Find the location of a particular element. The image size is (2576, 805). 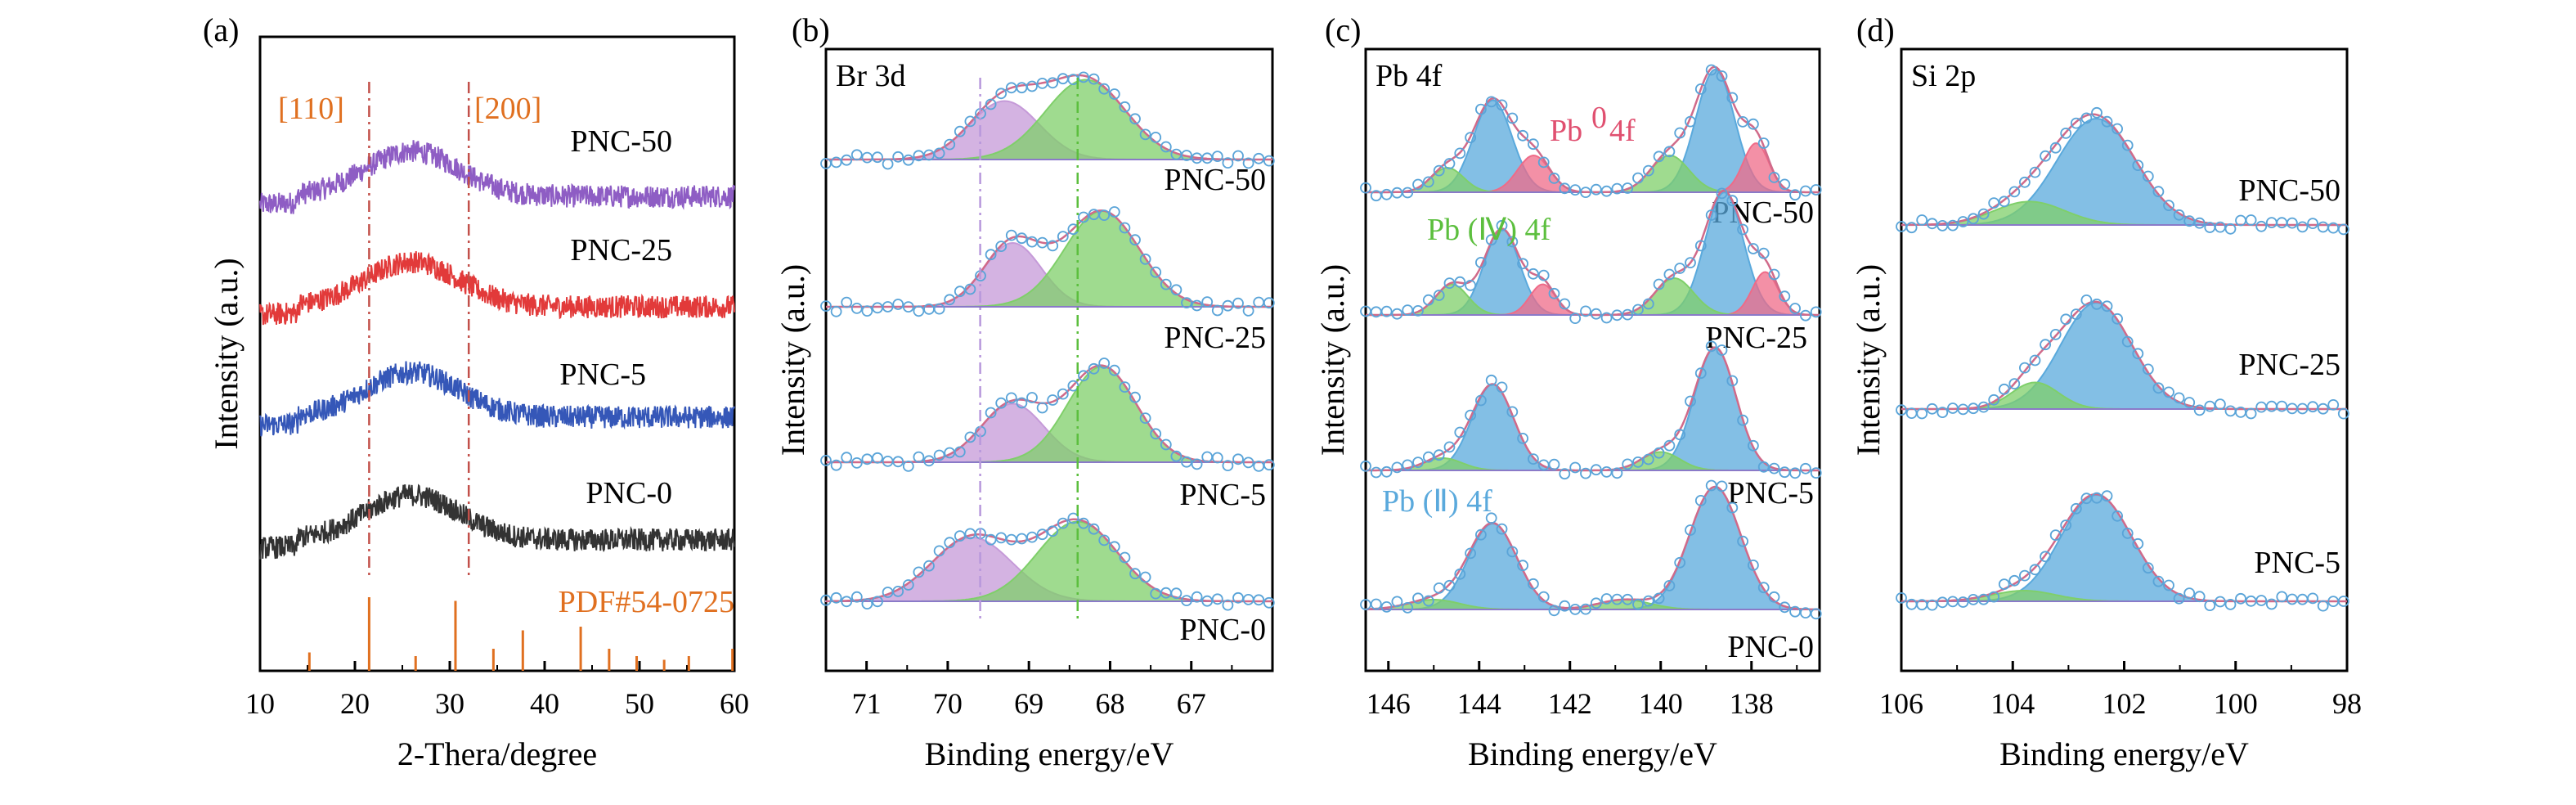

x-tick-label: 20 is located at coordinates (355, 703).